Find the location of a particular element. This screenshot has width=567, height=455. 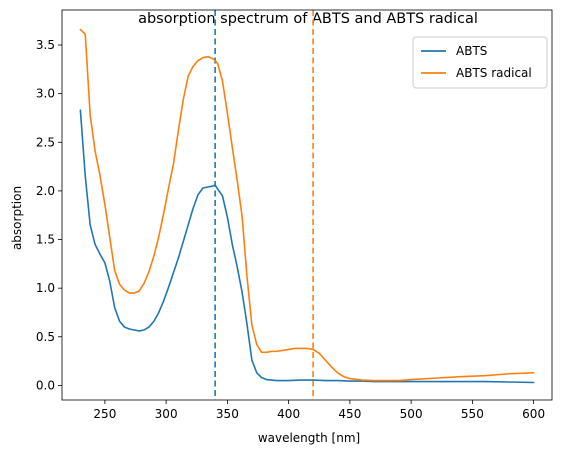

legend: ABTS ABTS radical is located at coordinates (480, 62).